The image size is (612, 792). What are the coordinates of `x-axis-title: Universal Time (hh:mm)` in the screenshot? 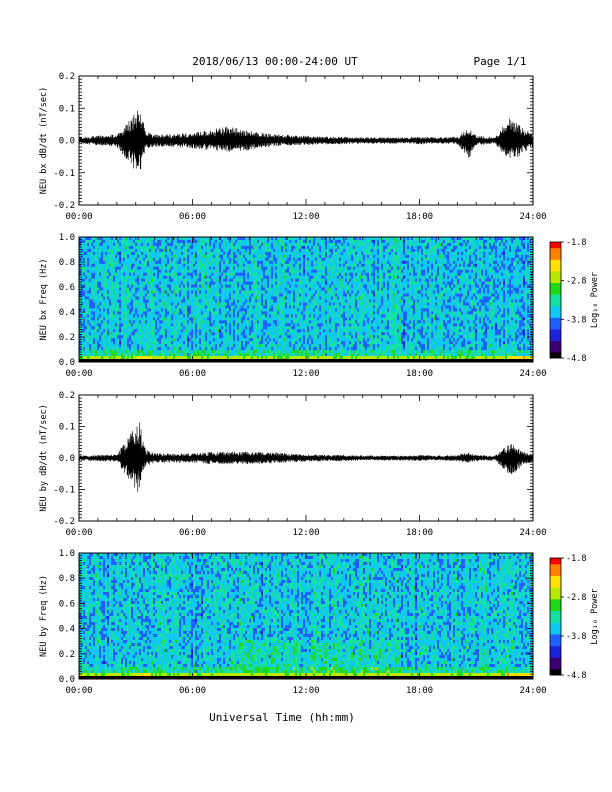 It's located at (282, 717).